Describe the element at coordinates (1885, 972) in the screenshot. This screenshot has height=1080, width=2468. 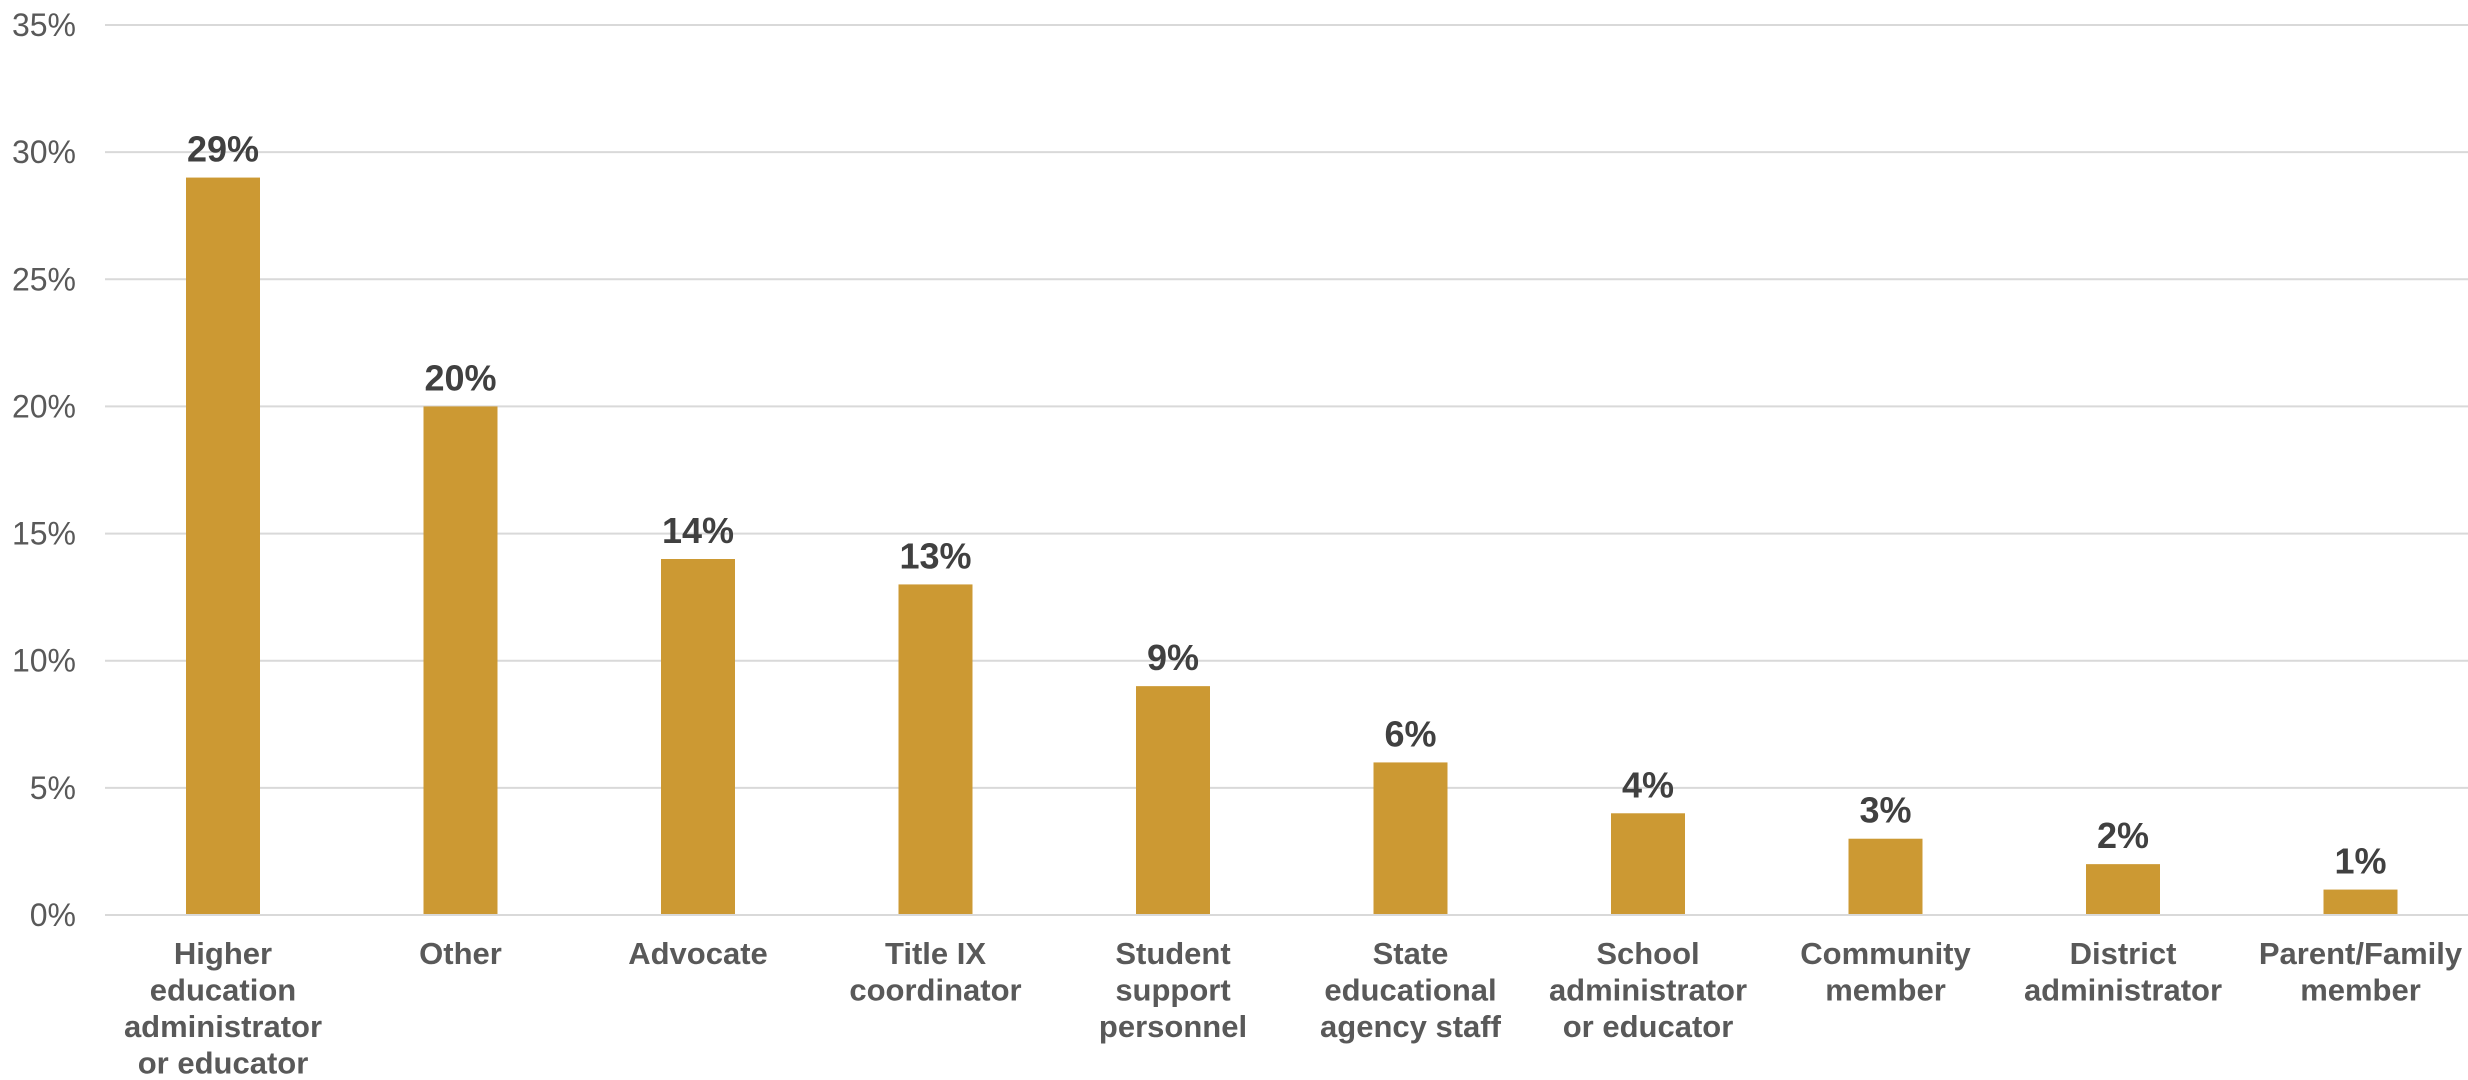
I see `category-label: Community member` at that location.